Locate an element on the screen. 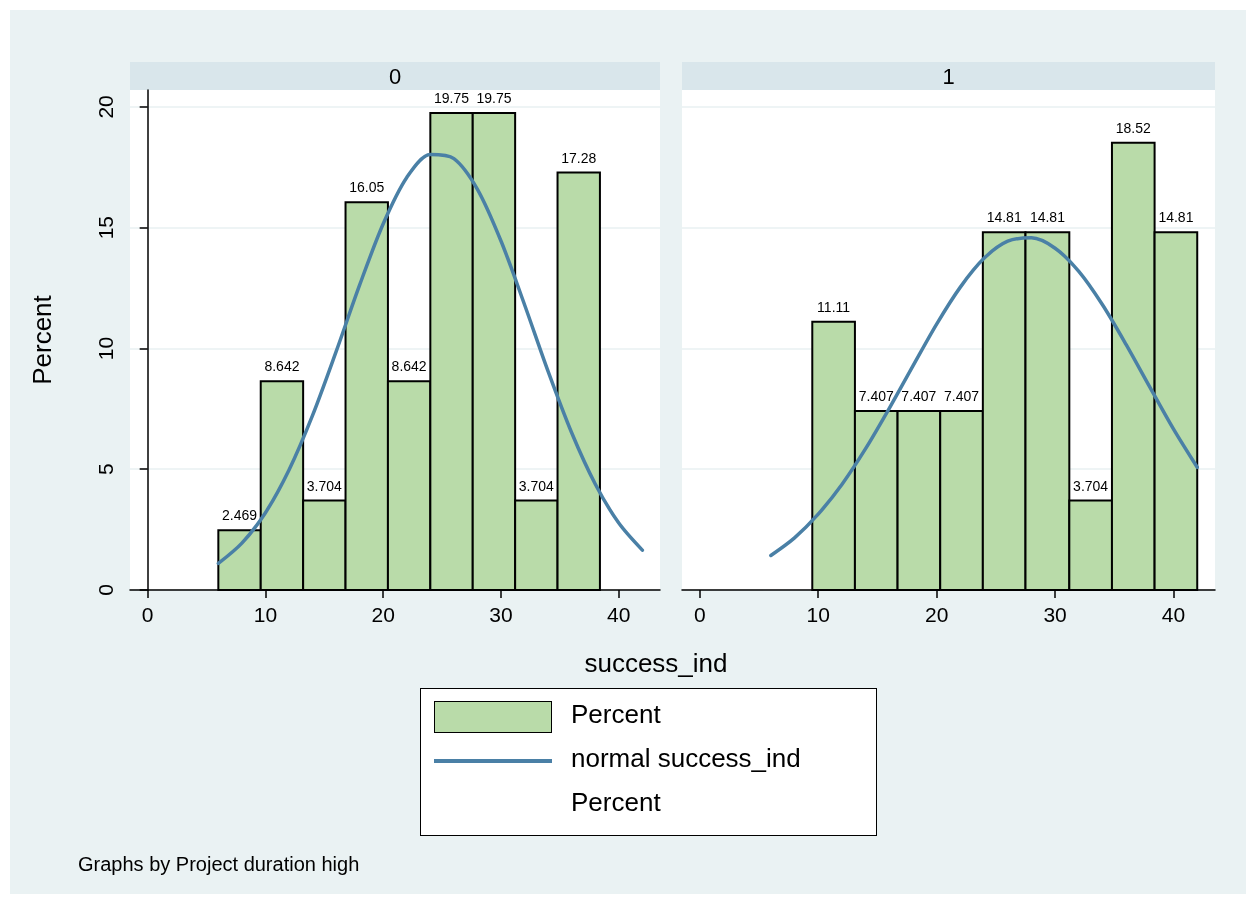  legend-label: normal success_ind is located at coordinates (686, 758).